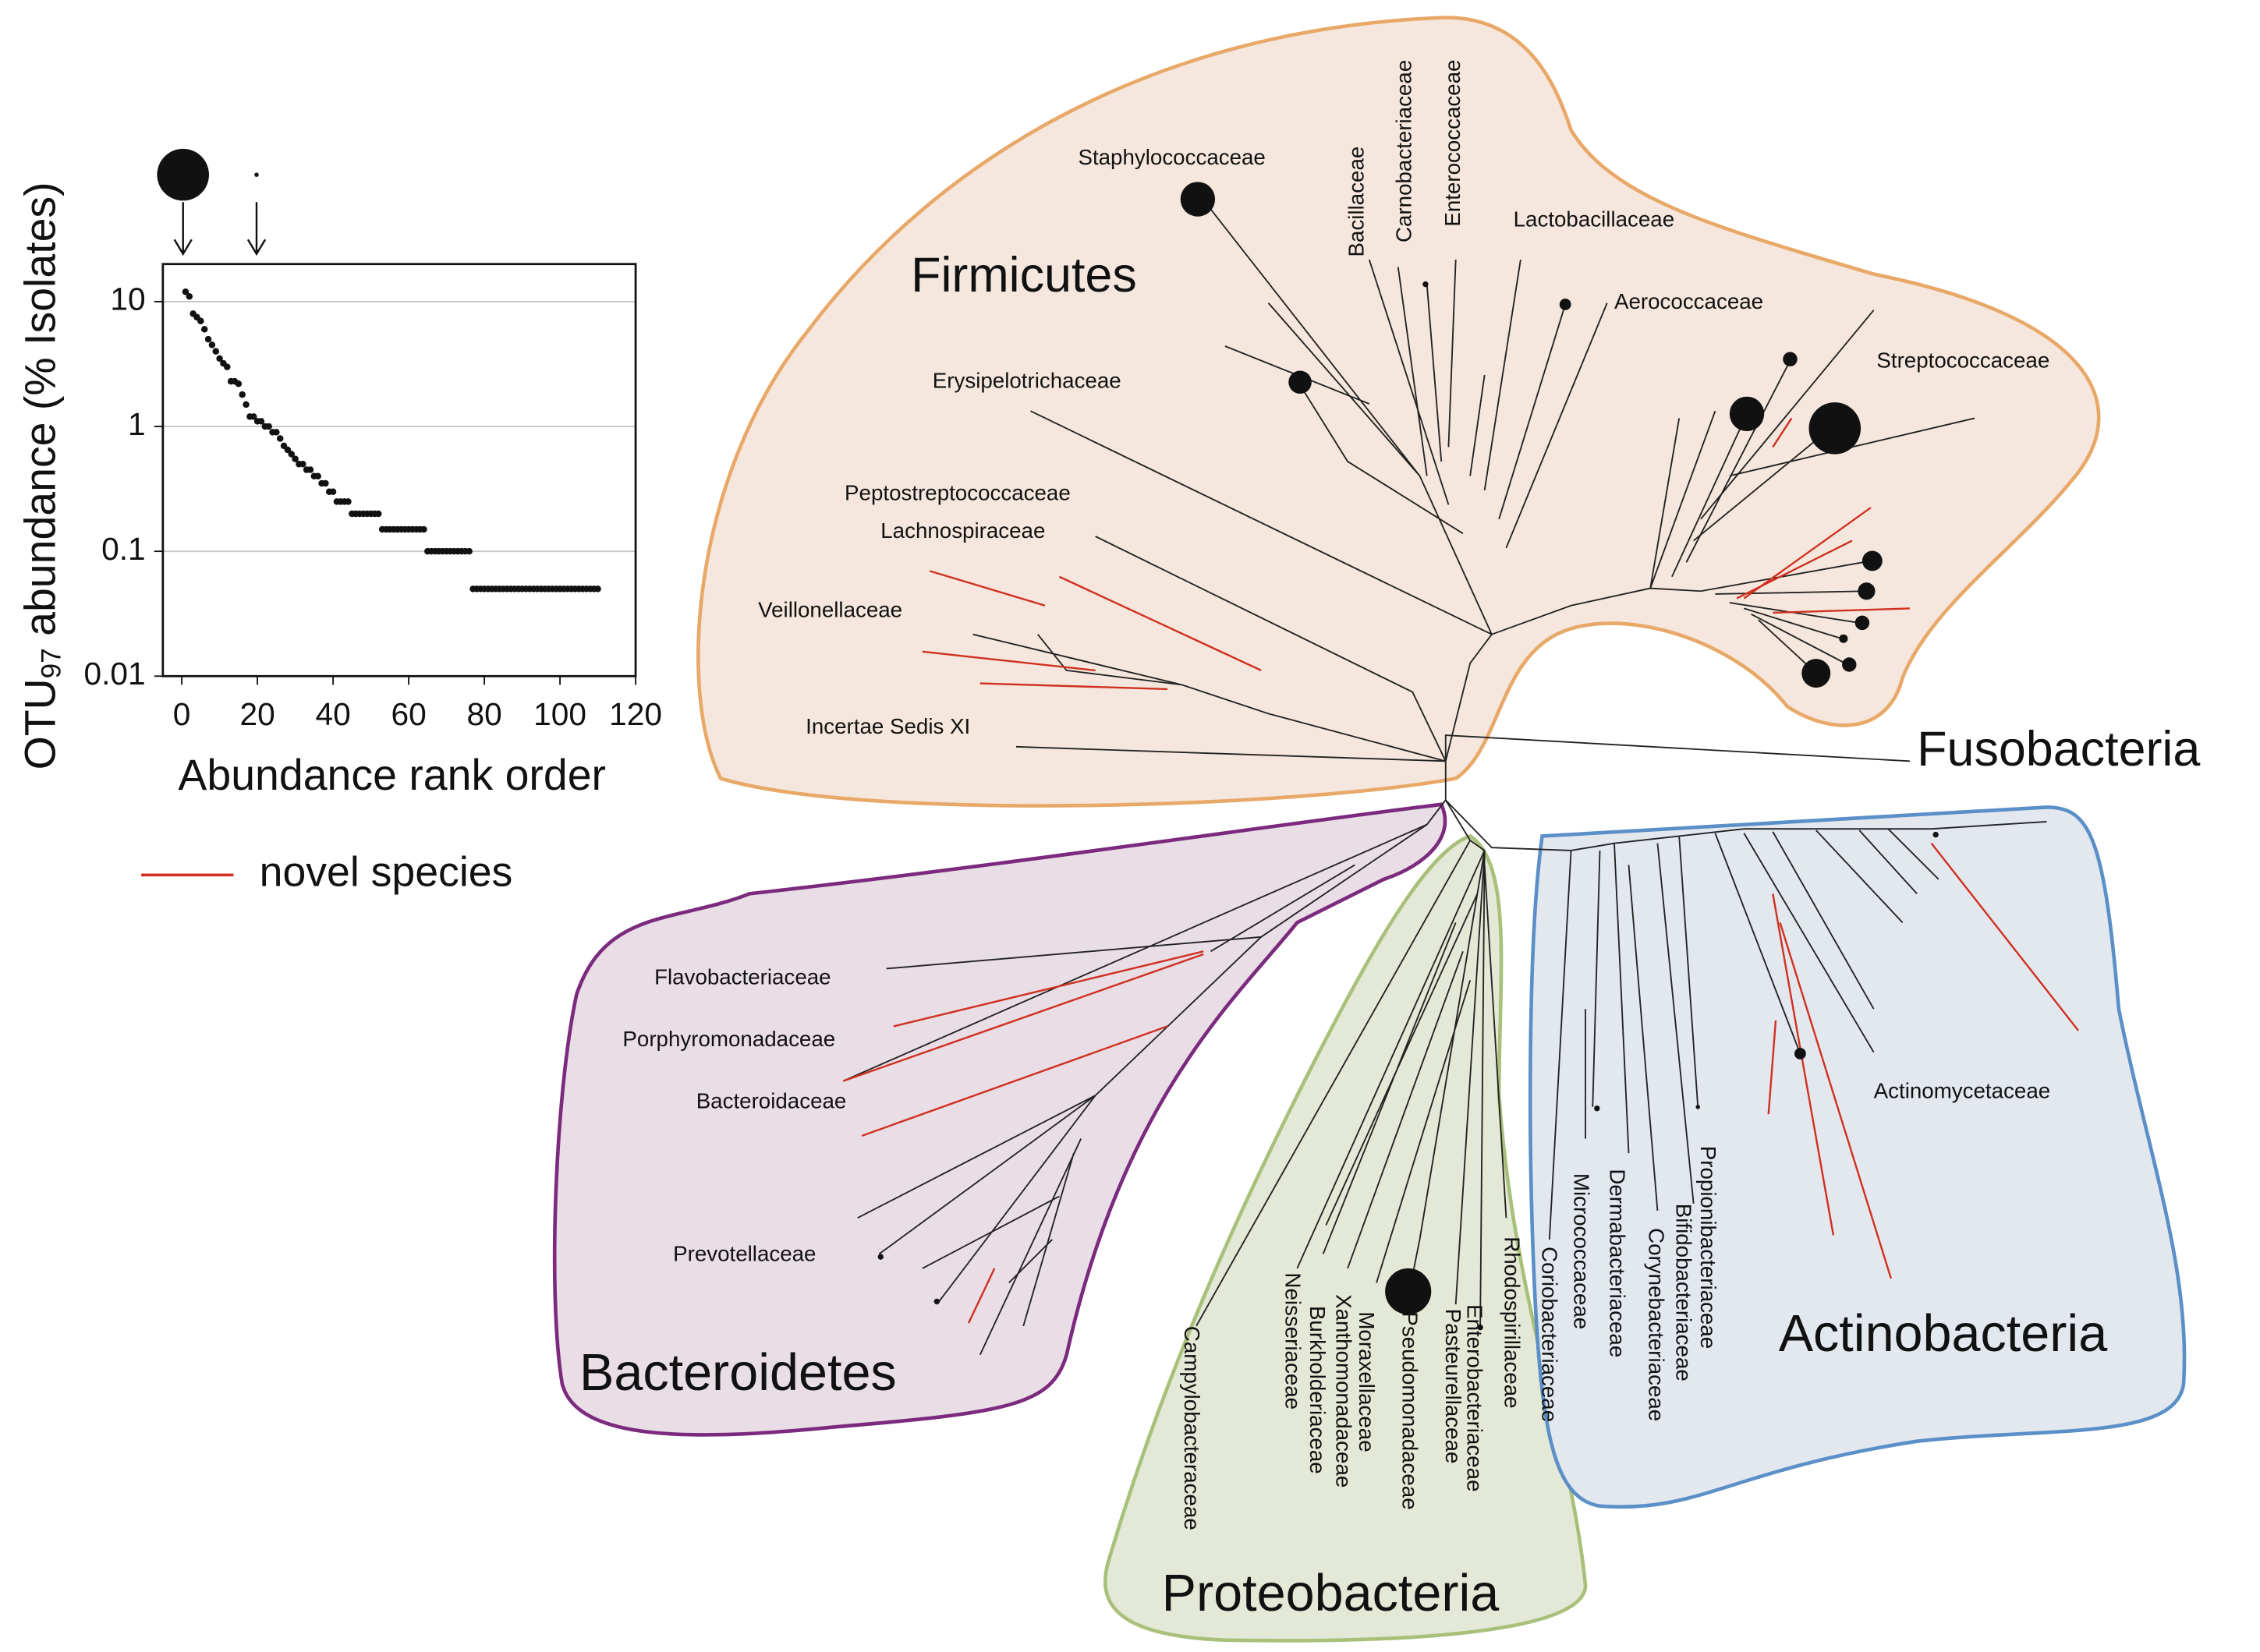 The width and height of the screenshot is (2260, 1652). I want to click on clade-label: Firmicutes, so click(1024, 275).